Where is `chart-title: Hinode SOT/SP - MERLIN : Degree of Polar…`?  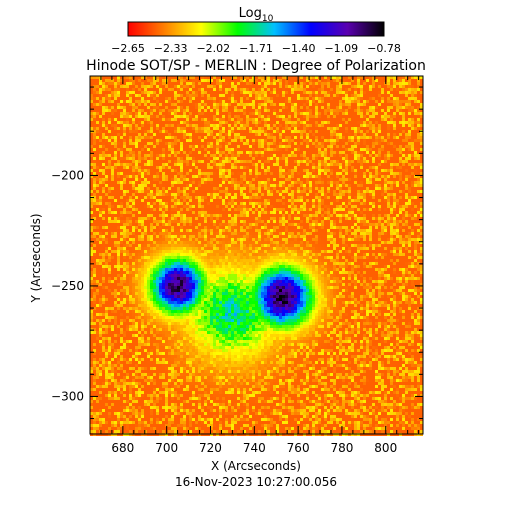
chart-title: Hinode SOT/SP - MERLIN : Degree of Polar… is located at coordinates (256, 66).